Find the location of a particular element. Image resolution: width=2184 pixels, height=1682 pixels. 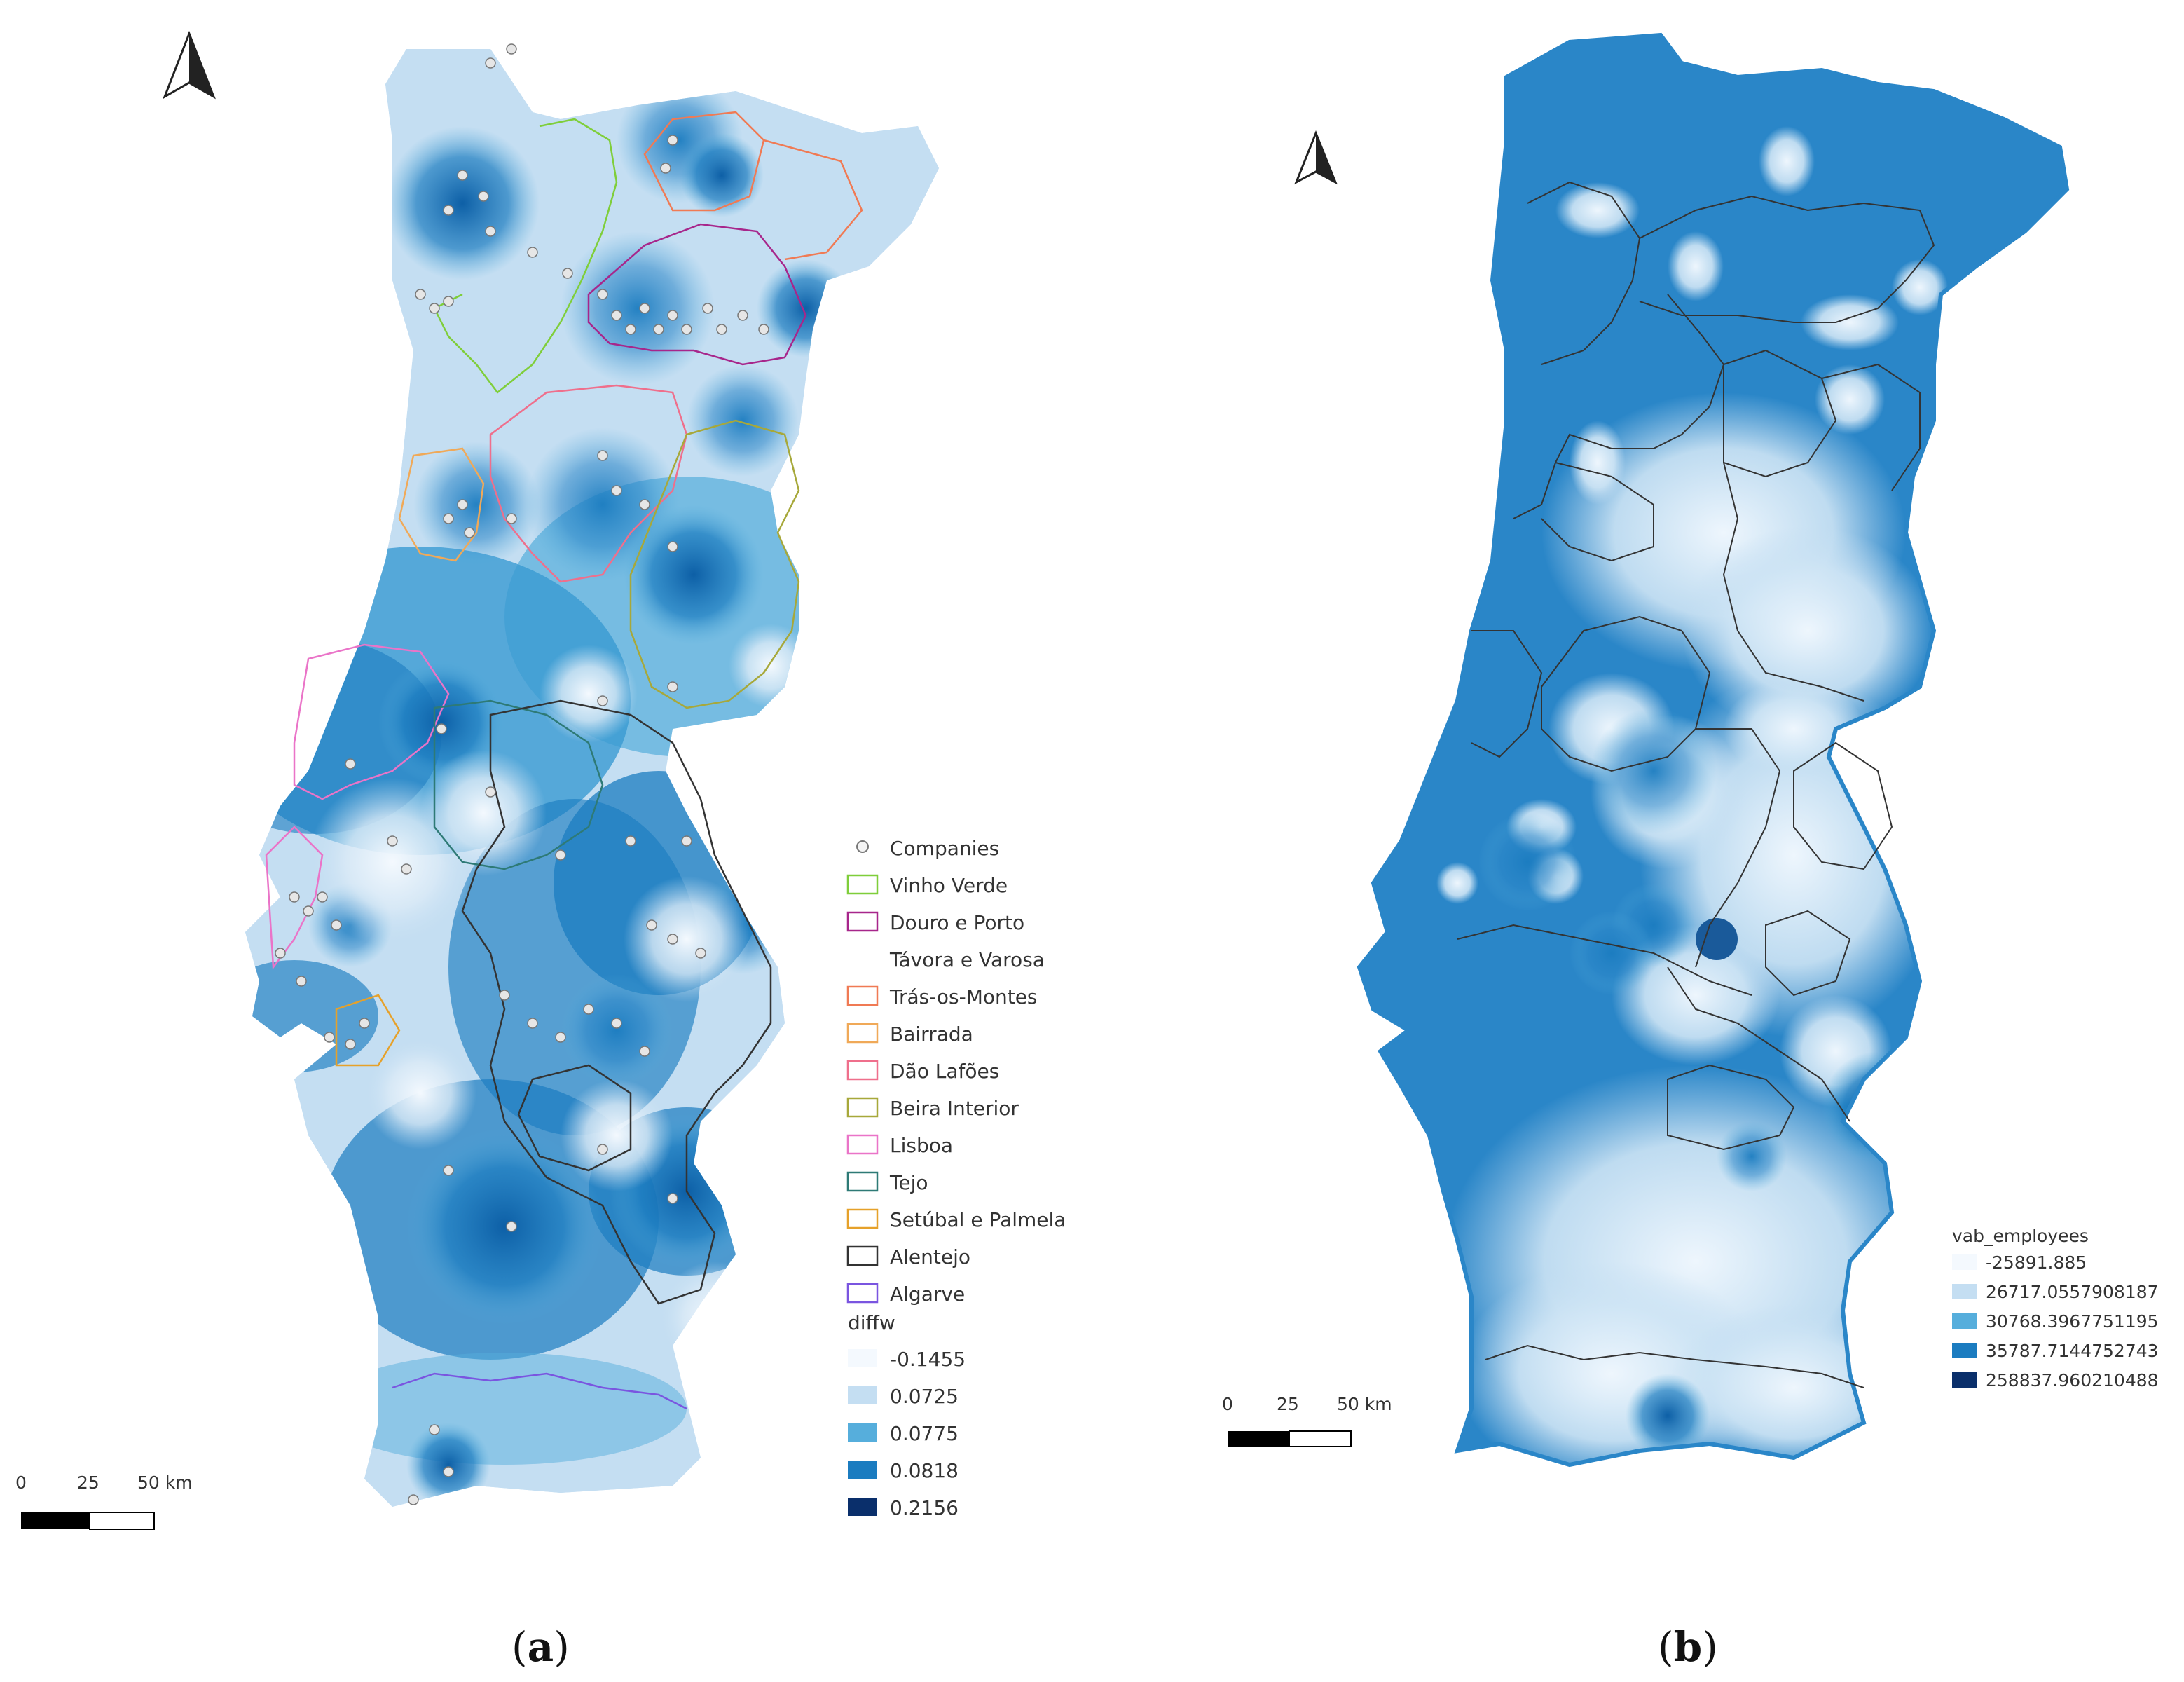

caption-a: (a) is located at coordinates (540, 1647).